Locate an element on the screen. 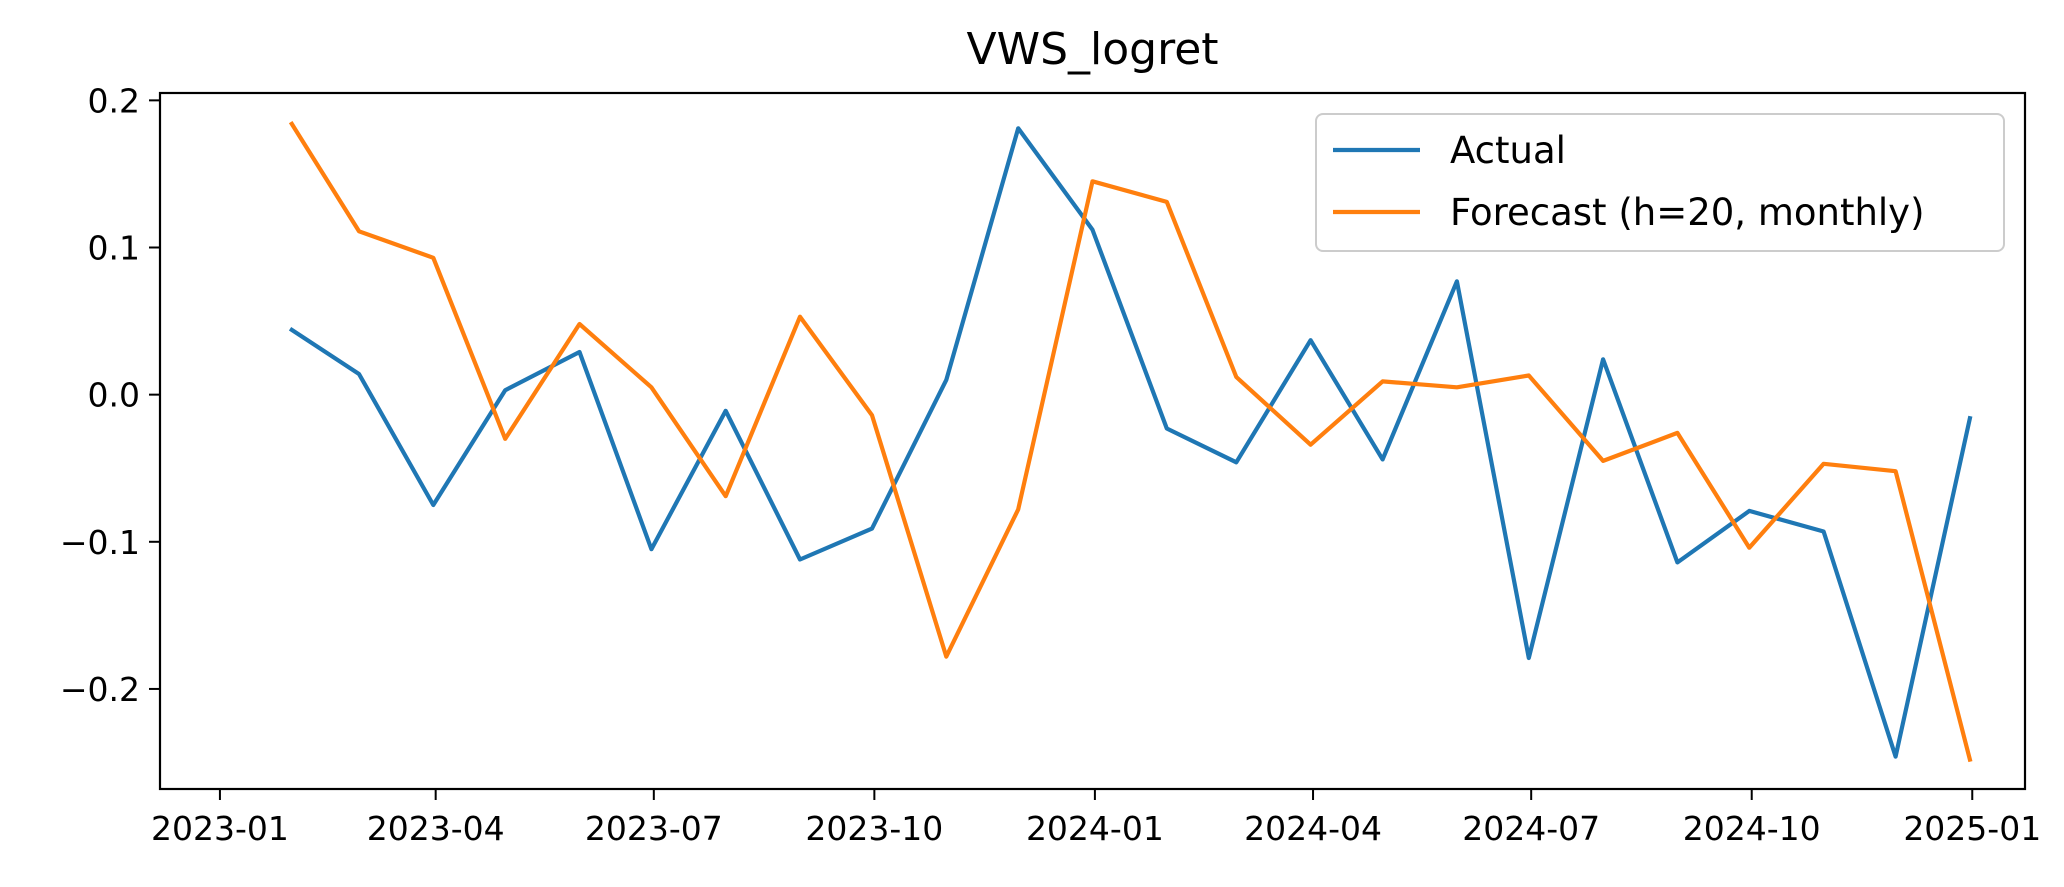 The height and width of the screenshot is (887, 2064). legend-label-forecast: Forecast (h=20, monthly) is located at coordinates (1687, 212).